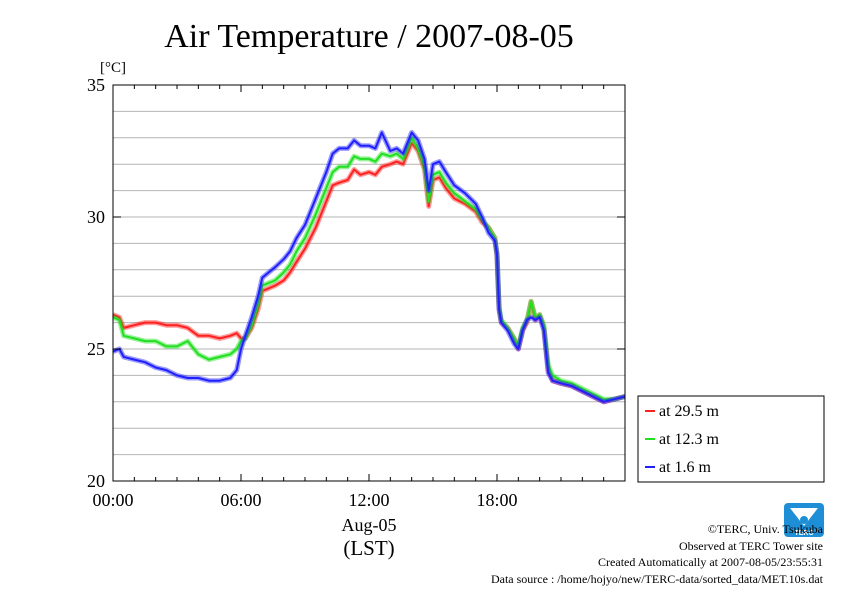 The width and height of the screenshot is (842, 595). What do you see at coordinates (369, 525) in the screenshot?
I see `x-date-label: Aug-05` at bounding box center [369, 525].